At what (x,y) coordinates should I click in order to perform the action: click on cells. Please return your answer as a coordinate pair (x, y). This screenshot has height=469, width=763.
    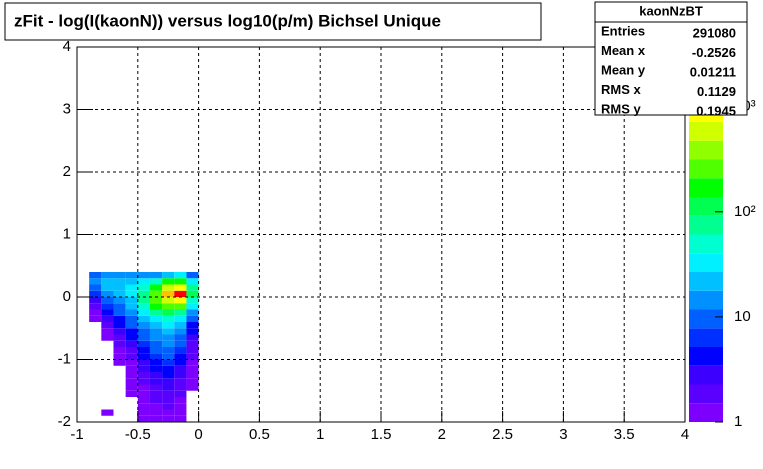
    Looking at the image, I should click on (144, 347).